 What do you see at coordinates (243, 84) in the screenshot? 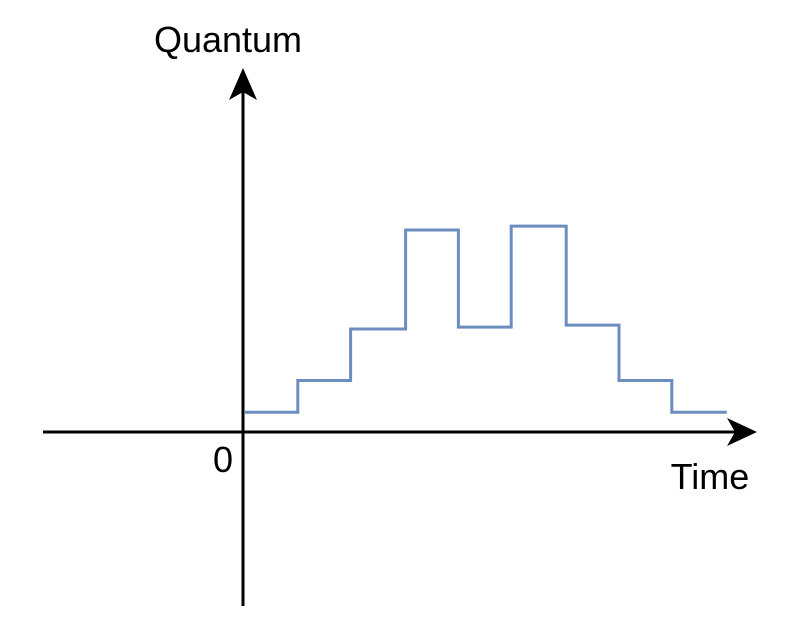
I see `y-axis-arrowhead` at bounding box center [243, 84].